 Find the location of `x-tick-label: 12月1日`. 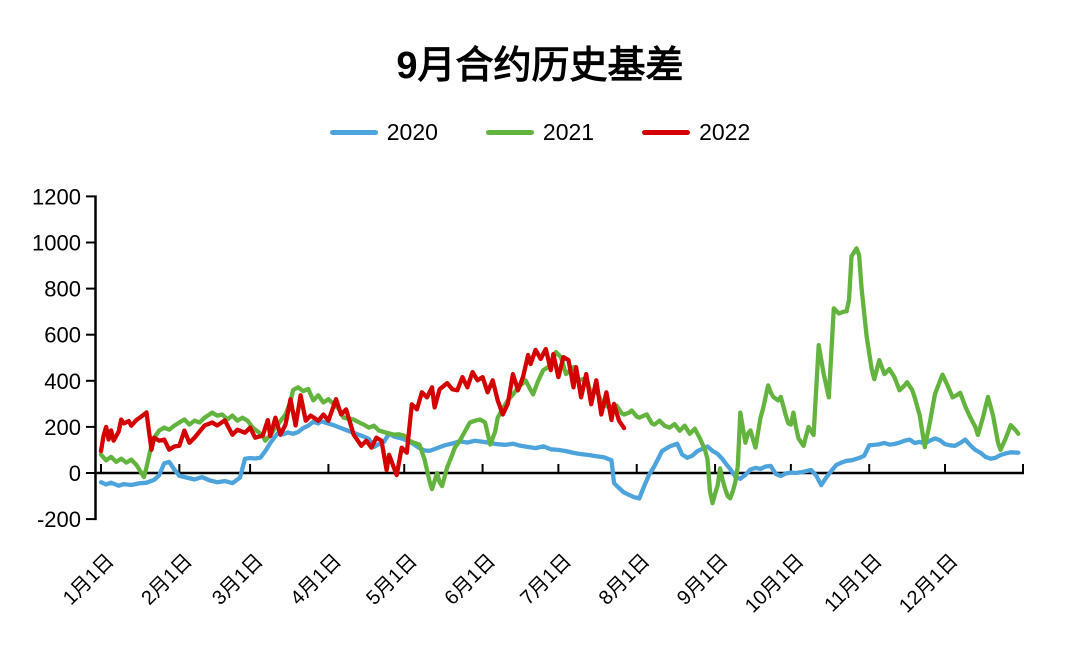

x-tick-label: 12月1日 is located at coordinates (928, 583).